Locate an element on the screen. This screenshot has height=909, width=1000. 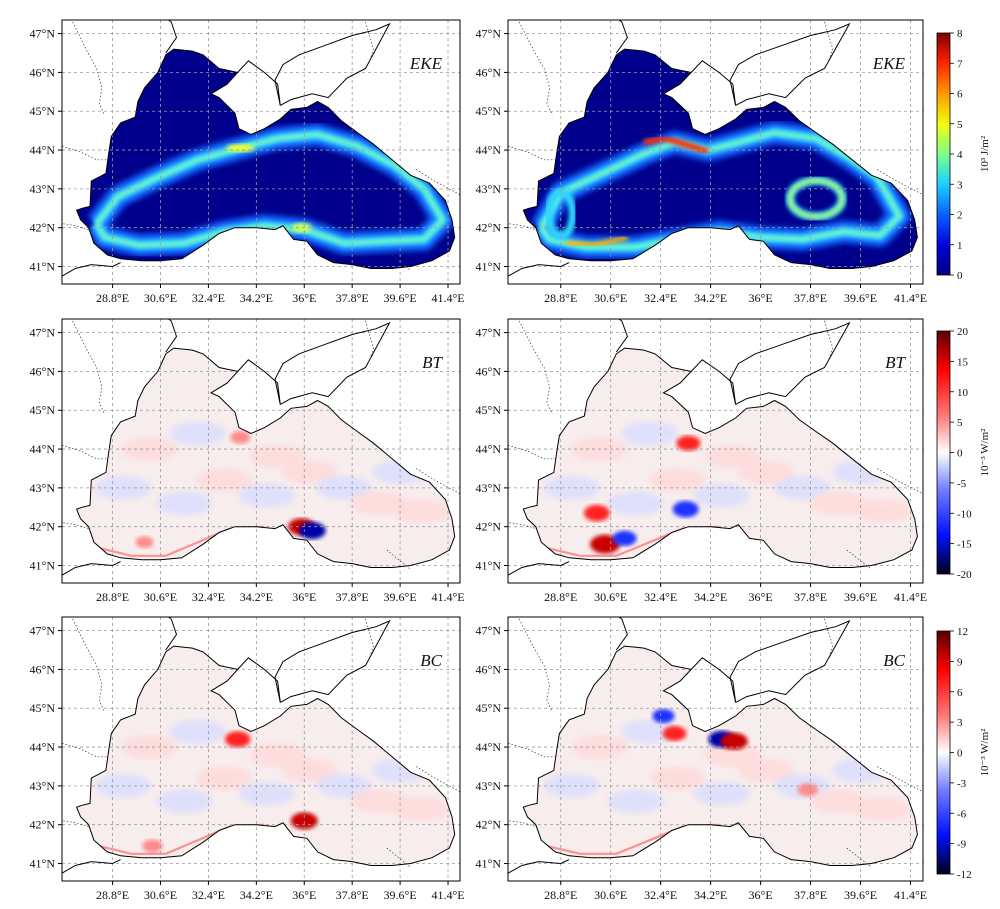
colorbar-unit: 10⁻³ W/m² is located at coordinates (985, 452).